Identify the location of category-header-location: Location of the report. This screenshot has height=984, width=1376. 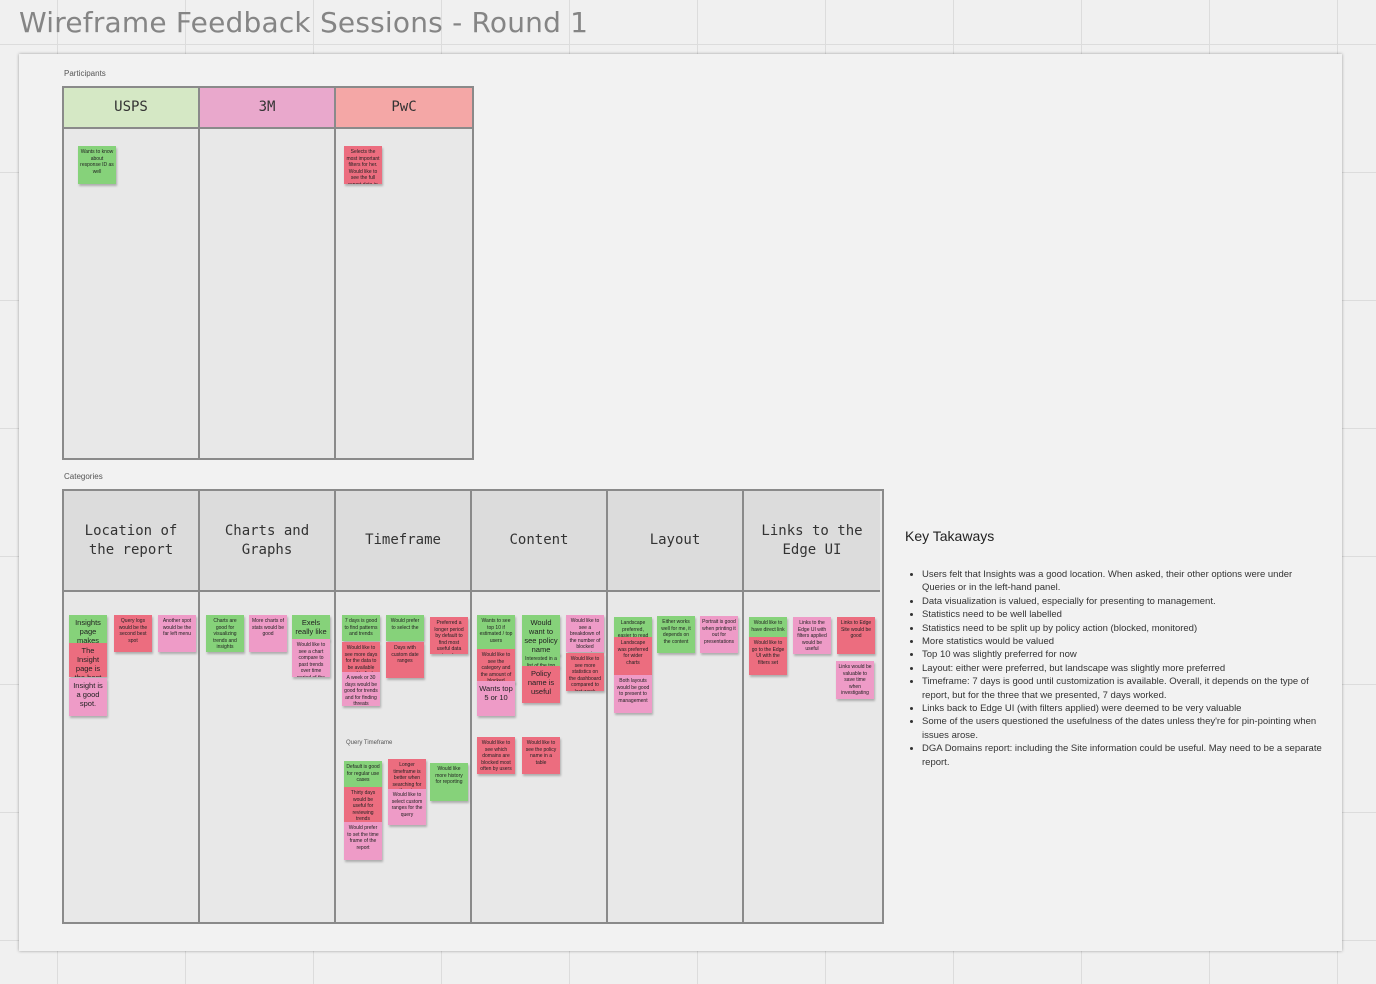
(131, 541).